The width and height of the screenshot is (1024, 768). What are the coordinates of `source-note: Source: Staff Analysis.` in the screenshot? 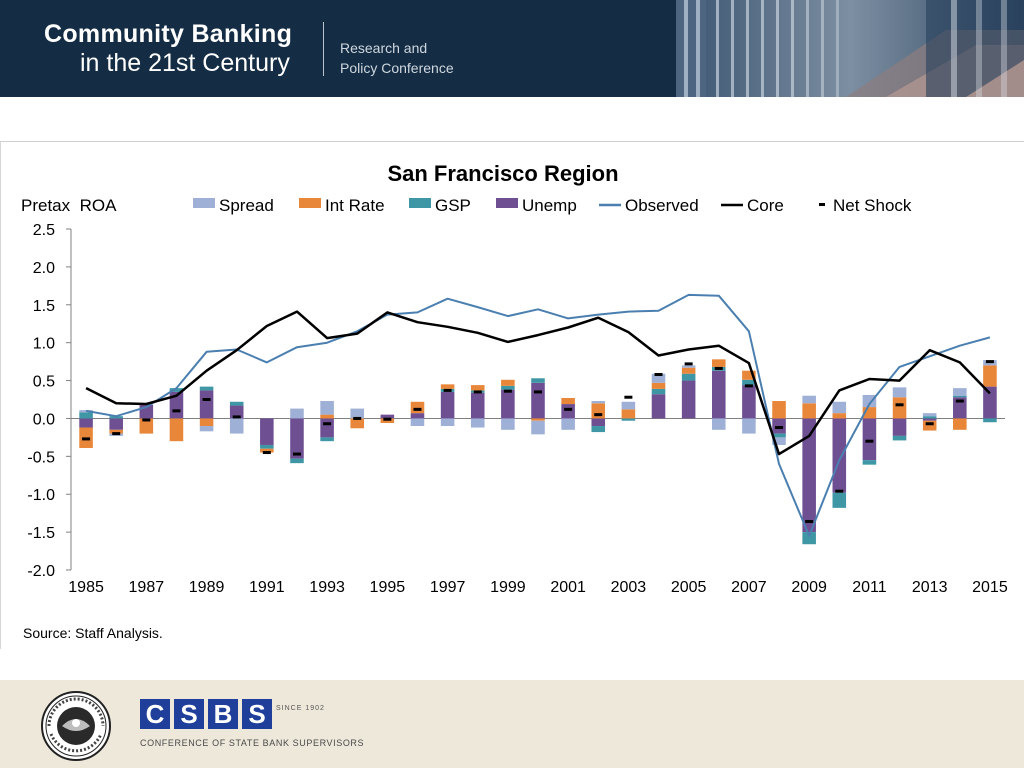 It's located at (93, 633).